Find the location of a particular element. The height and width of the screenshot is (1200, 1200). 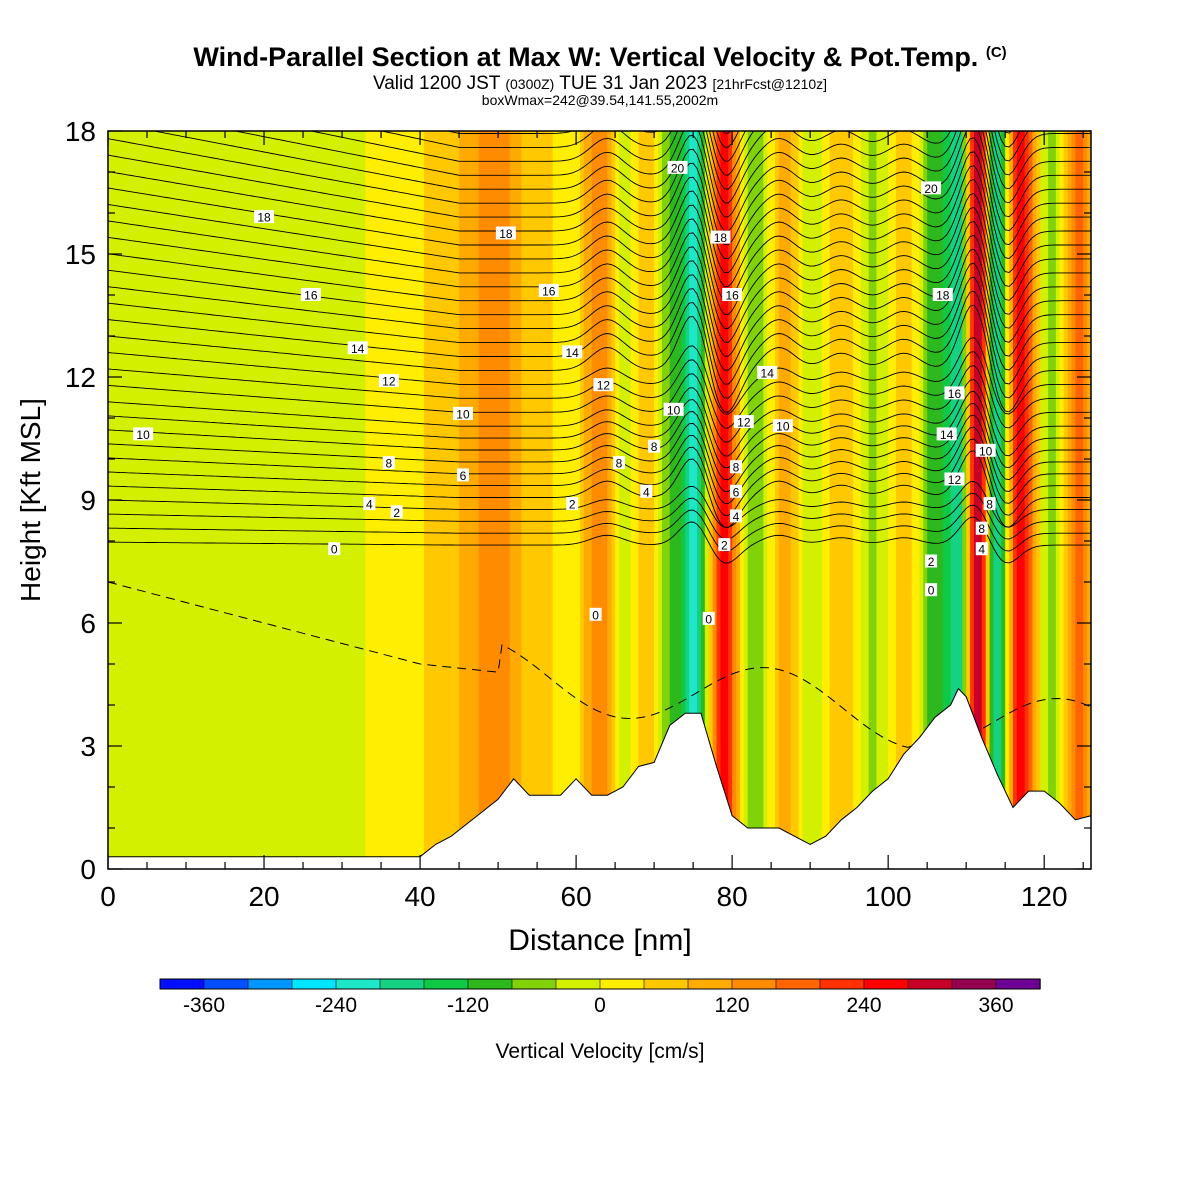

y-tick-label: 9 is located at coordinates (88, 500).